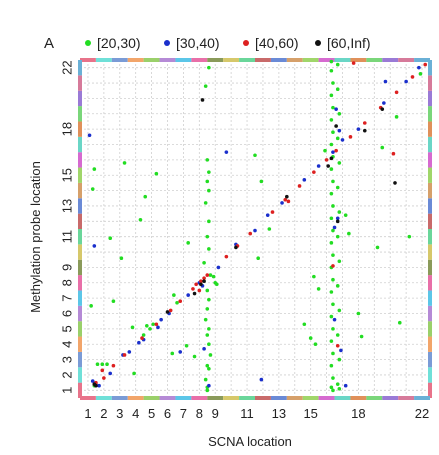 This screenshot has height=455, width=439. Describe the element at coordinates (49, 43) in the screenshot. I see `panel-label: A` at that location.